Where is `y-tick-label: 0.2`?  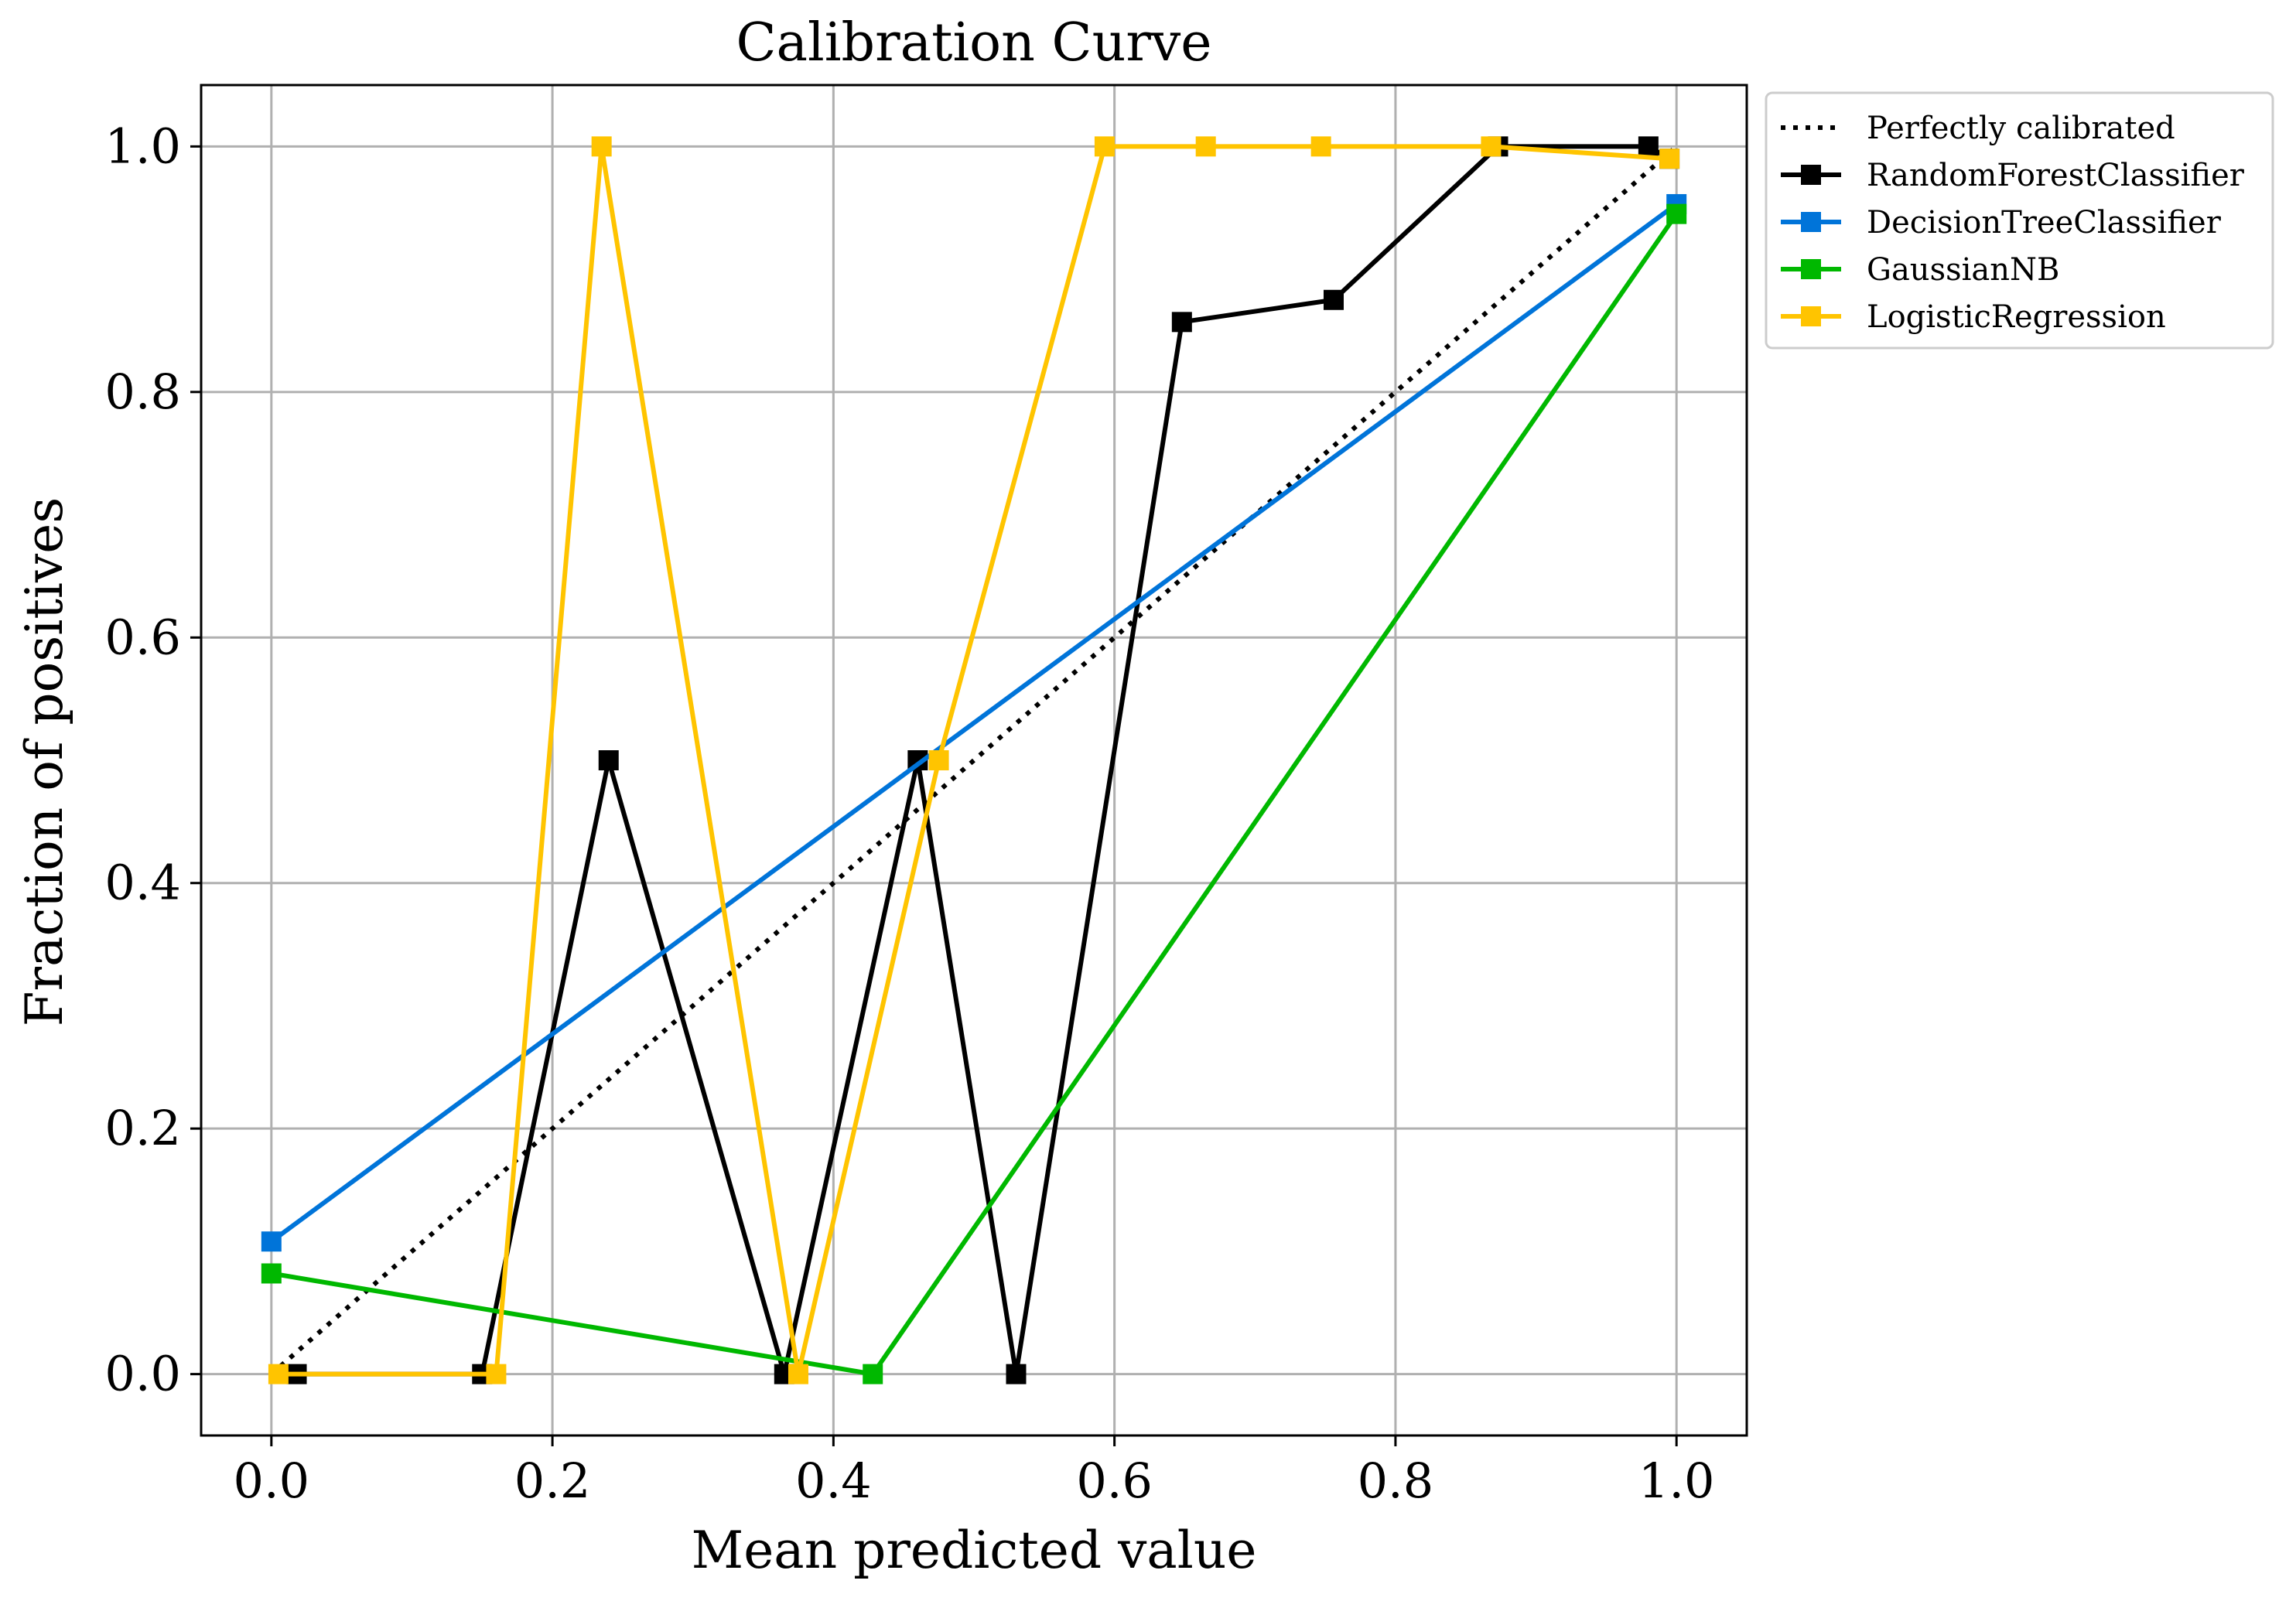 y-tick-label: 0.2 is located at coordinates (143, 1128).